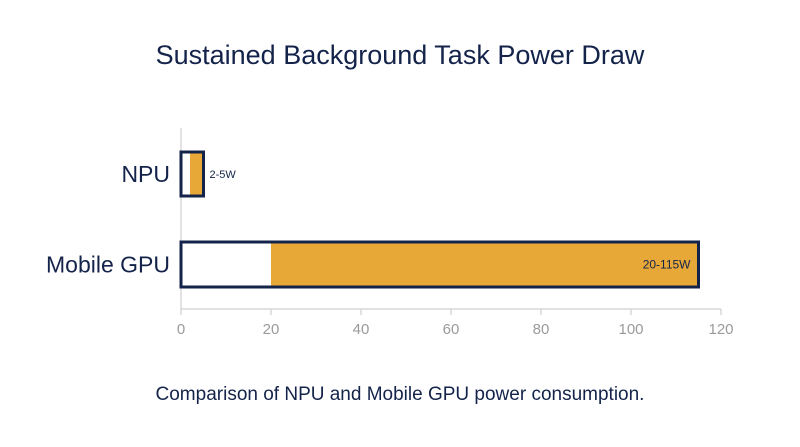 This screenshot has height=447, width=800. What do you see at coordinates (720, 329) in the screenshot?
I see `x-tick-label: 120` at bounding box center [720, 329].